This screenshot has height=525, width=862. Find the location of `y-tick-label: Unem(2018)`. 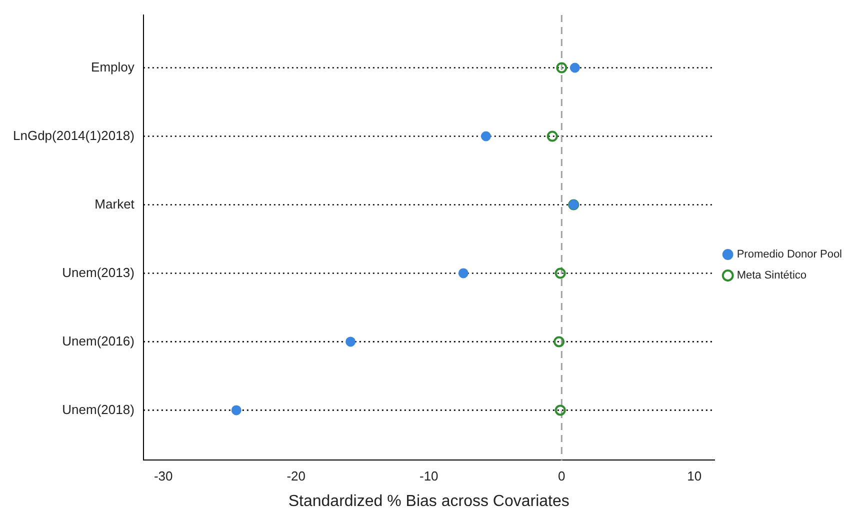

y-tick-label: Unem(2018) is located at coordinates (98, 409).